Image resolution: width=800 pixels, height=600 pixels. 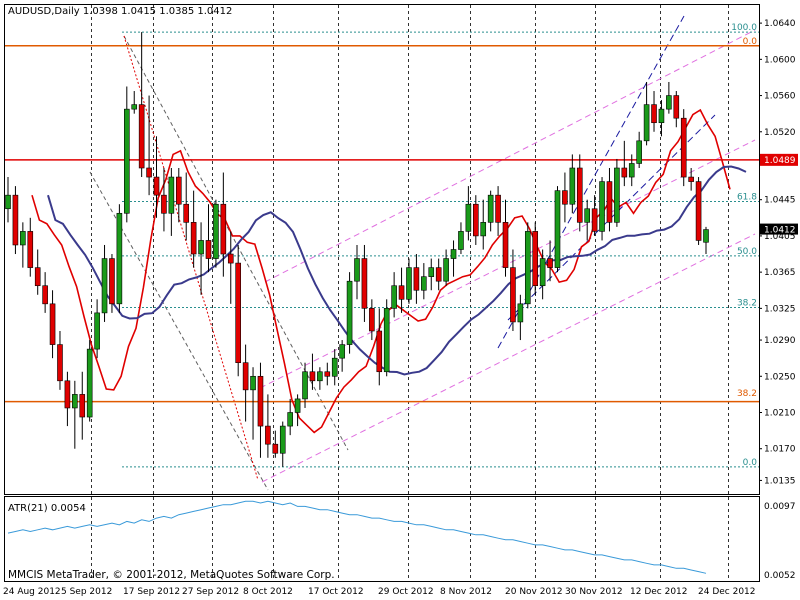 I want to click on fib-level-label: 50.0, so click(x=747, y=252).